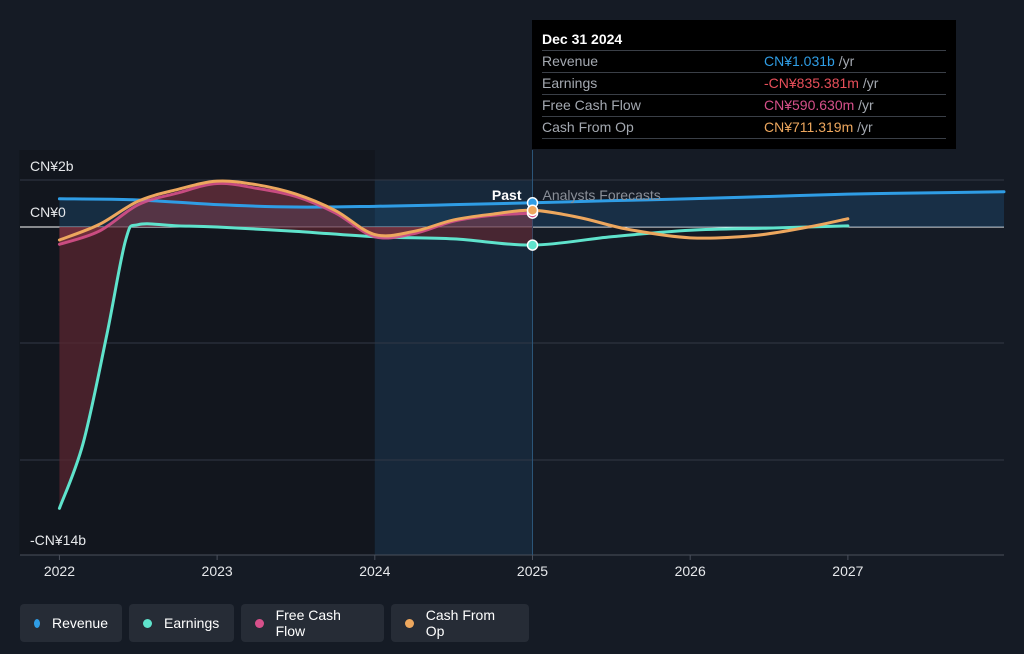 The height and width of the screenshot is (654, 1024). I want to click on fcf-area, so click(296, 214).